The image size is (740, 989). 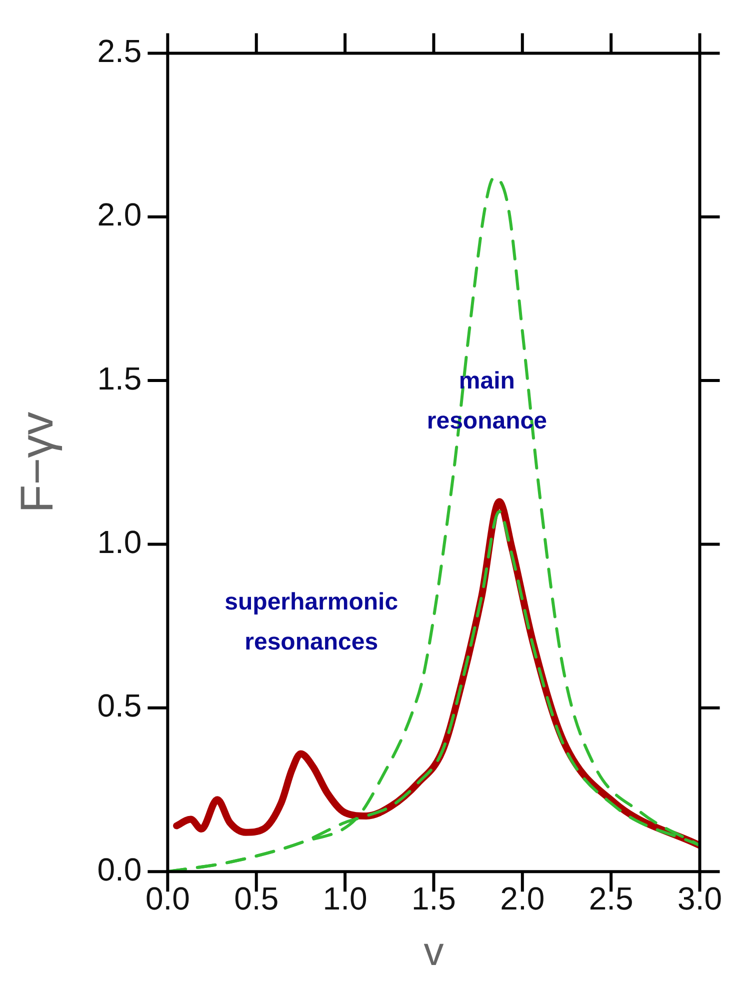 I want to click on x-tick-label: 3.0, so click(x=700, y=898).